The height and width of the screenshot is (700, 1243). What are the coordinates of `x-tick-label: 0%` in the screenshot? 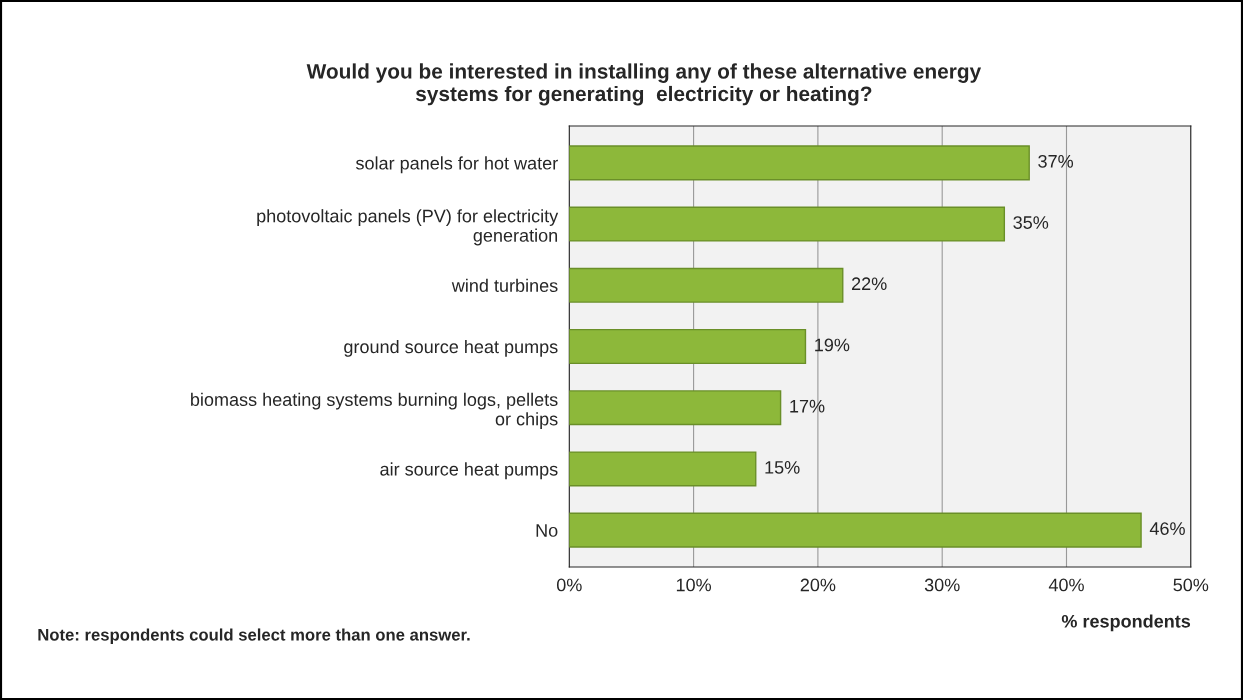 It's located at (569, 585).